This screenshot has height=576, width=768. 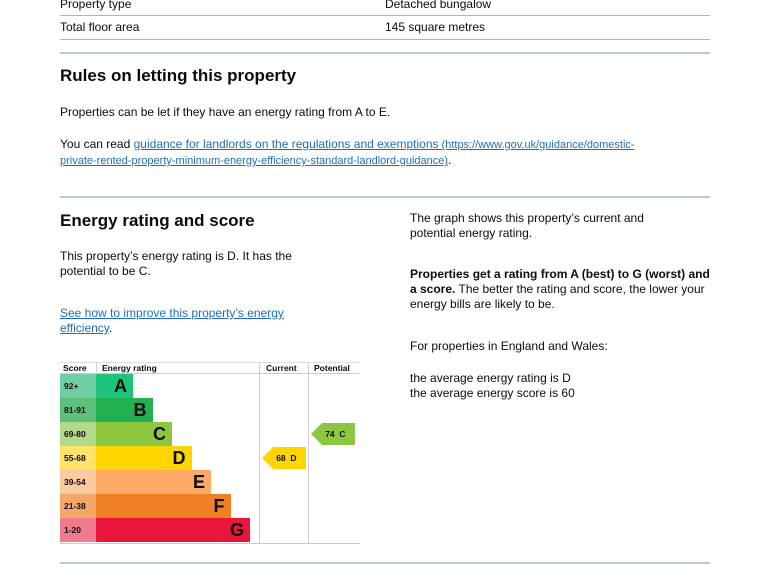 I want to click on rating-header: Energy rating, so click(x=129, y=368).